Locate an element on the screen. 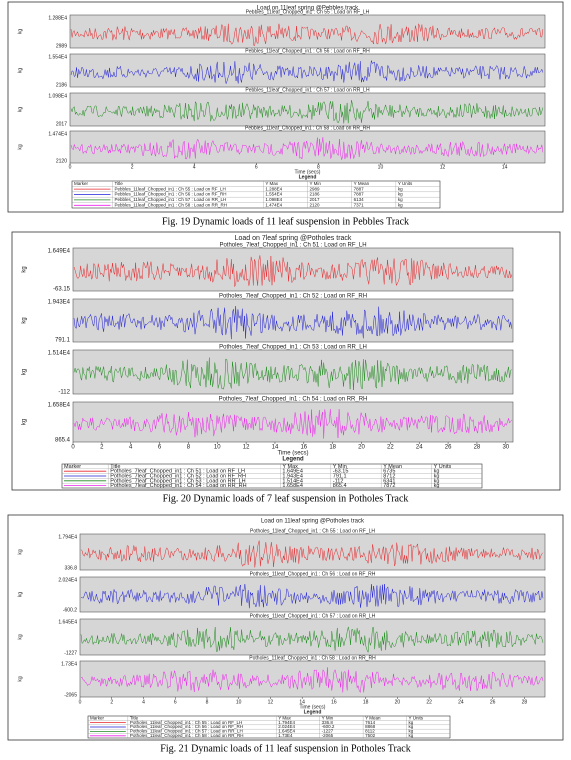  table-cell: 1.649E4 is located at coordinates (292, 472).